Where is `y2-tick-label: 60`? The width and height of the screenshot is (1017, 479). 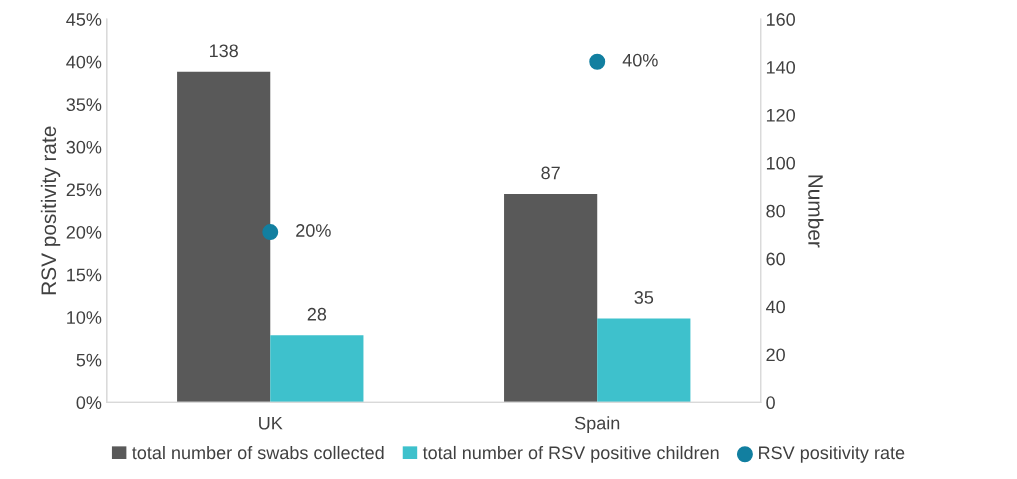
y2-tick-label: 60 is located at coordinates (775, 259).